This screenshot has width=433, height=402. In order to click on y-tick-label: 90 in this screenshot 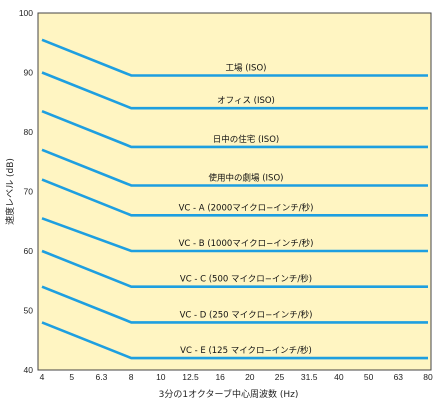, I will do `click(29, 73)`.